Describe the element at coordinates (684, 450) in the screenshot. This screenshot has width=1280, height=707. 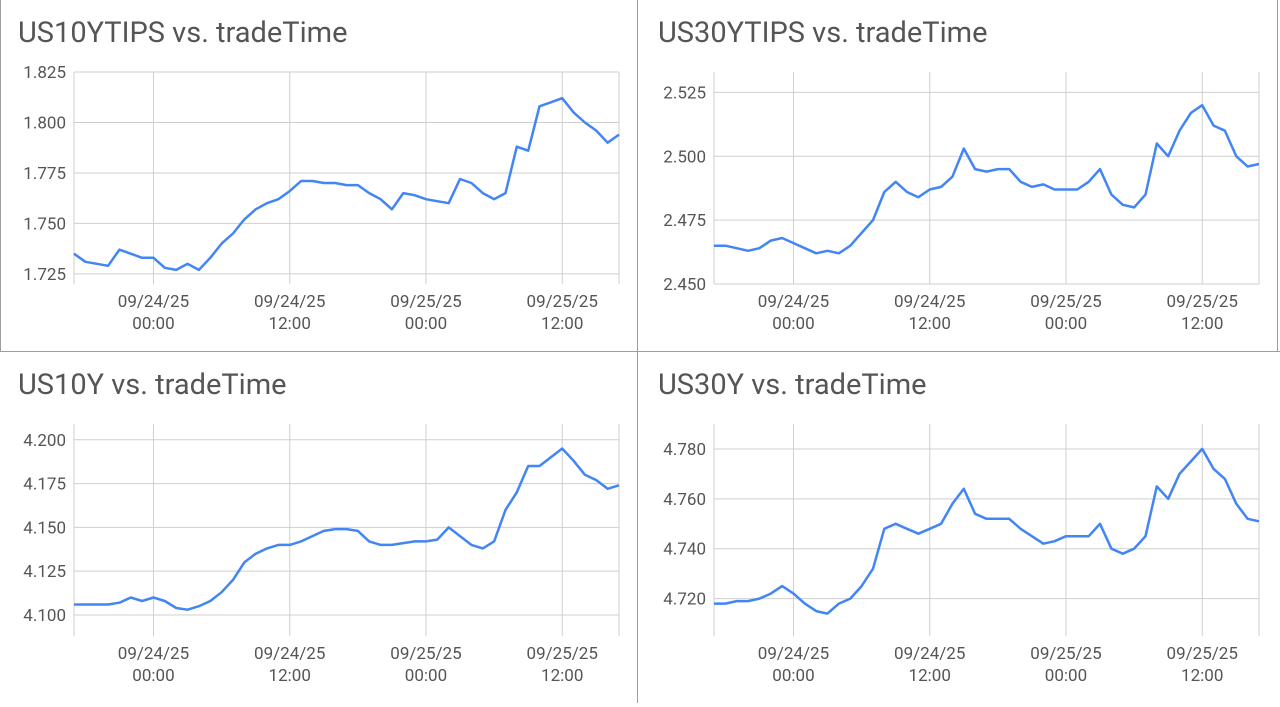
I see `y-tick-label: 4.780` at that location.